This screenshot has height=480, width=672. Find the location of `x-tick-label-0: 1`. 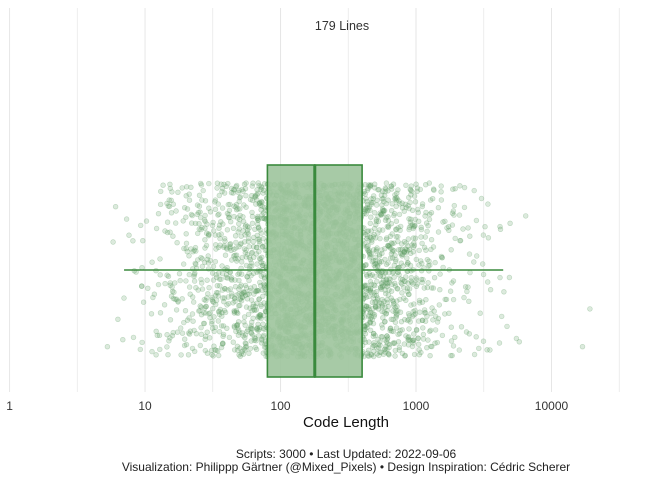

x-tick-label-0: 1 is located at coordinates (9, 406).